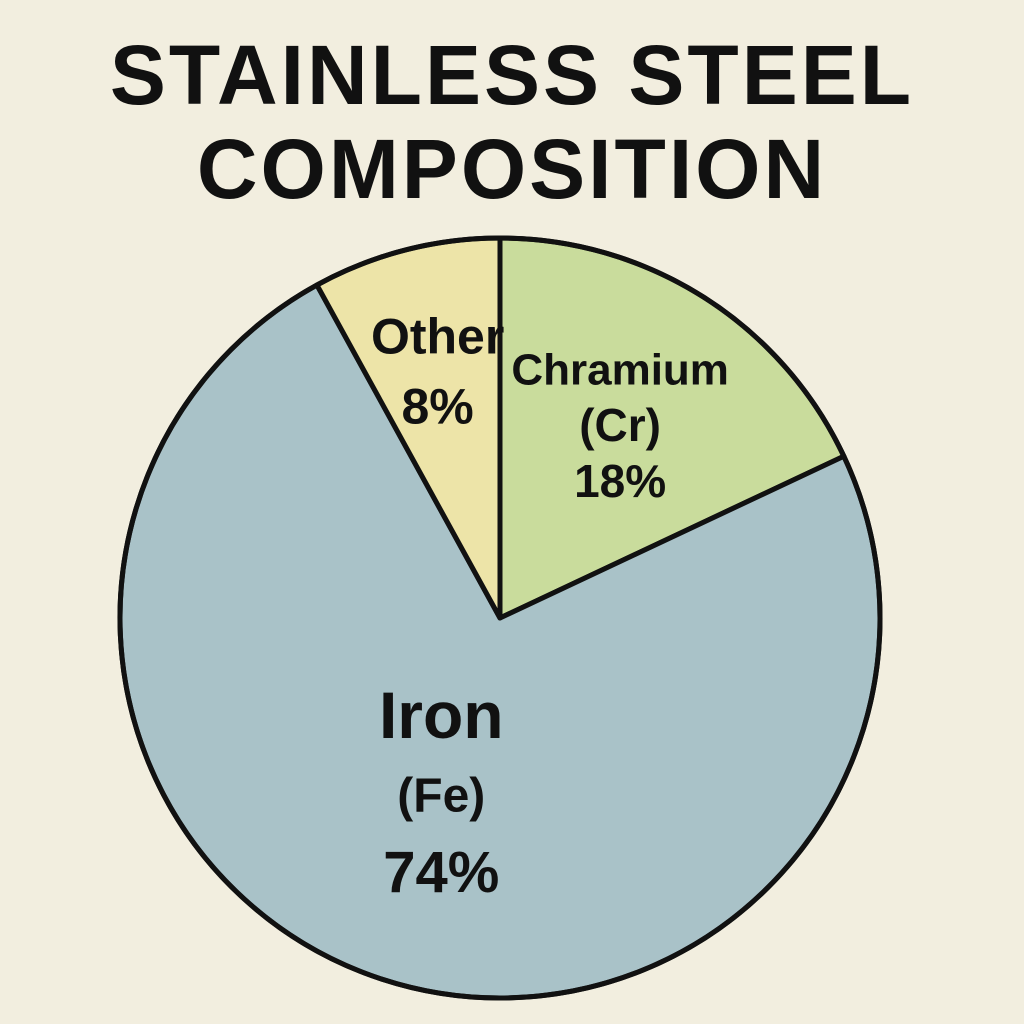 The width and height of the screenshot is (1024, 1024). What do you see at coordinates (437, 336) in the screenshot?
I see `slice-label-line: Other` at bounding box center [437, 336].